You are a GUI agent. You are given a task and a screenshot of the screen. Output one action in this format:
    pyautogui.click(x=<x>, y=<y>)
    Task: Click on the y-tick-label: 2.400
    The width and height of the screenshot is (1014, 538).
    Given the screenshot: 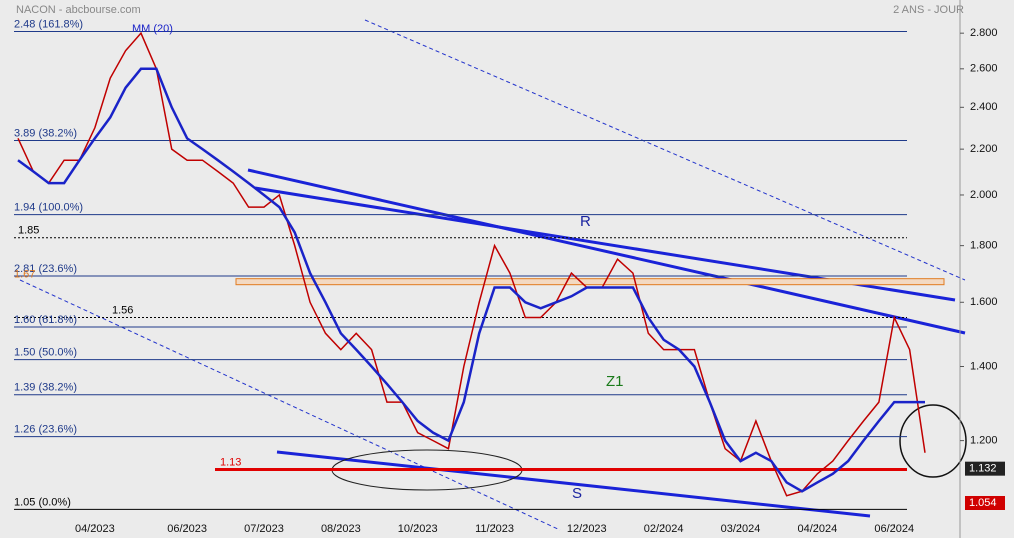 What is the action you would take?
    pyautogui.click(x=984, y=107)
    